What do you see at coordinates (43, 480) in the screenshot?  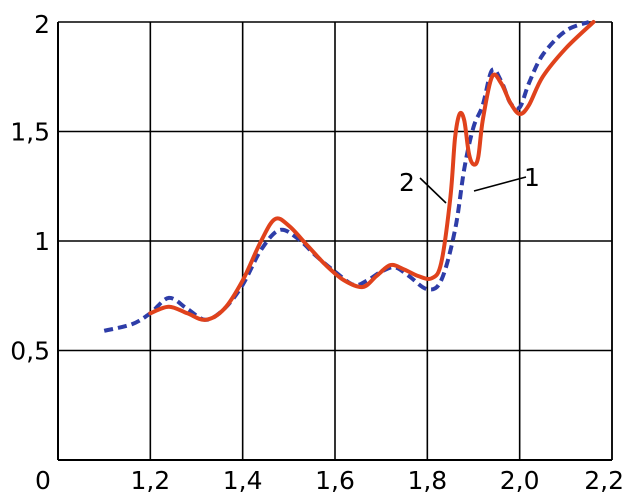 I see `x-tick-label-0: 0` at bounding box center [43, 480].